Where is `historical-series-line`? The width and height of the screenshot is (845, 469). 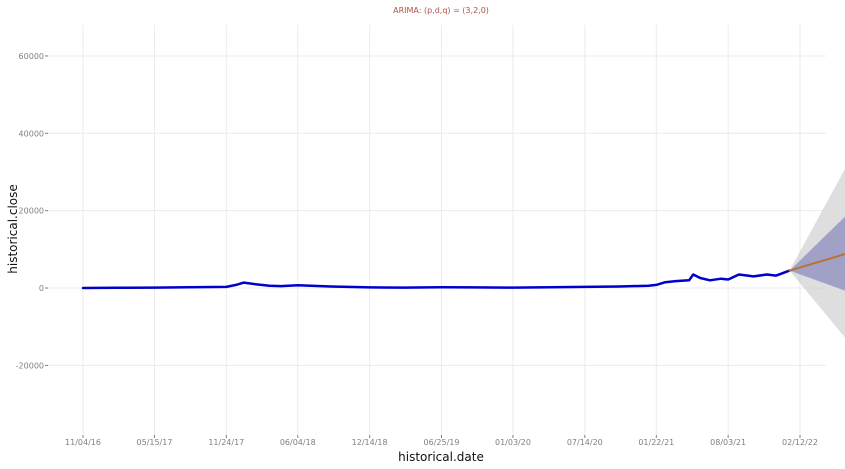
historical-series-line is located at coordinates (436, 279).